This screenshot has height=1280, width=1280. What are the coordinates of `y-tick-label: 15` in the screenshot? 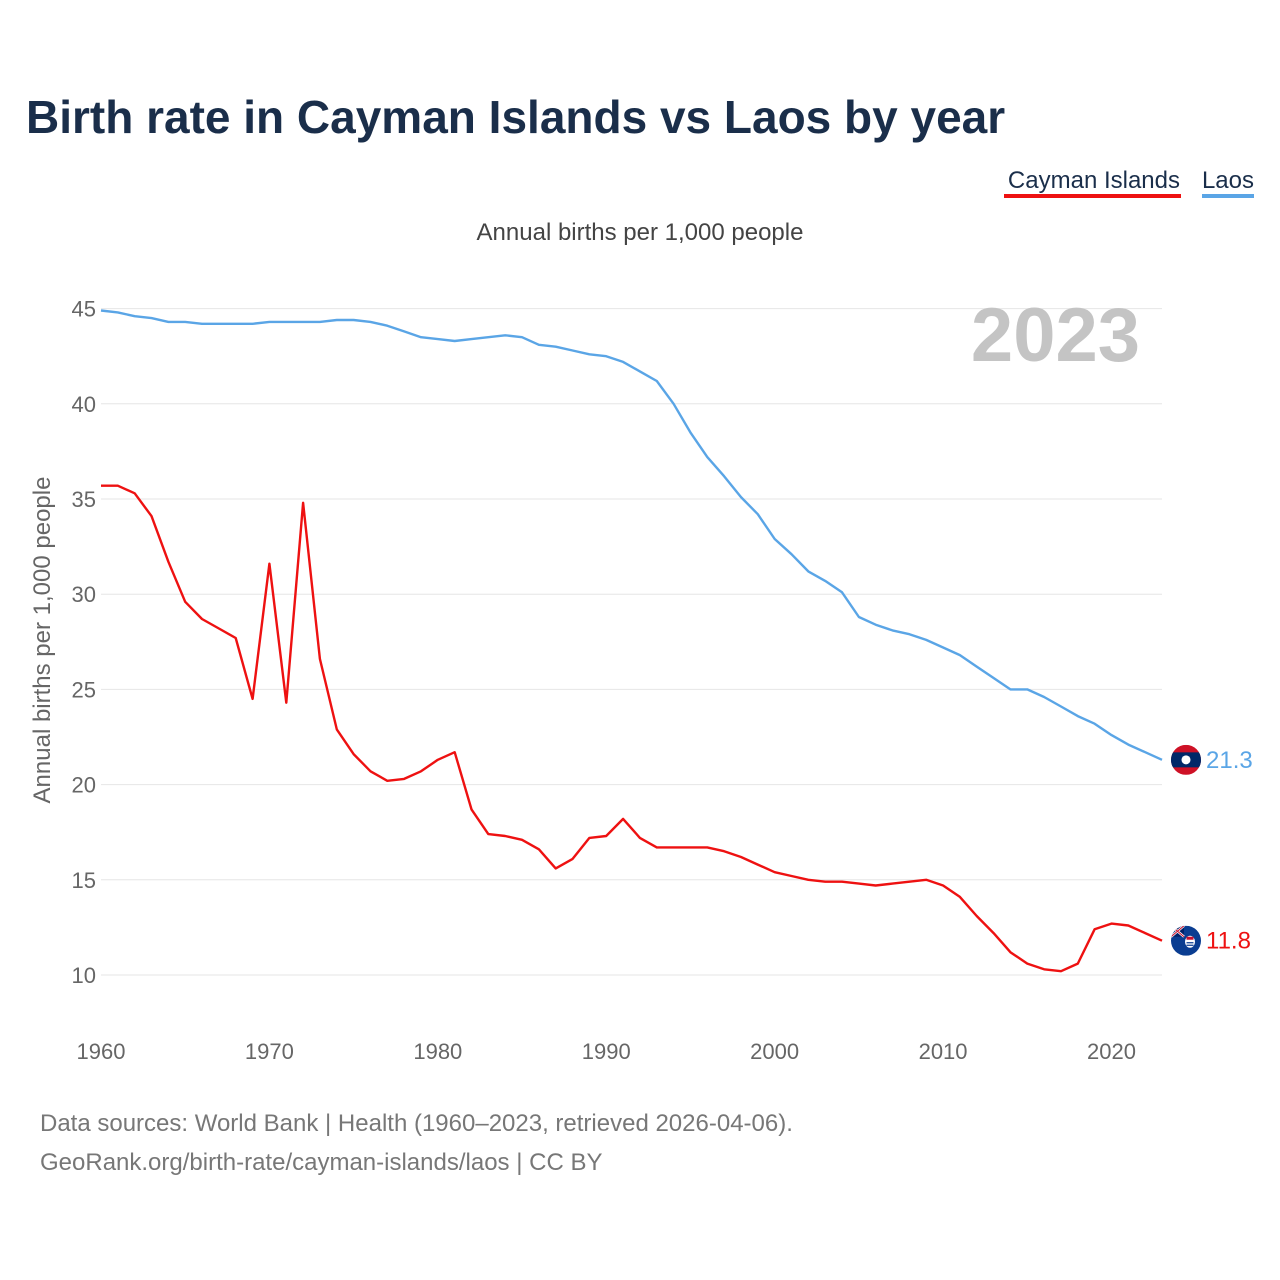 It's located at (84, 880).